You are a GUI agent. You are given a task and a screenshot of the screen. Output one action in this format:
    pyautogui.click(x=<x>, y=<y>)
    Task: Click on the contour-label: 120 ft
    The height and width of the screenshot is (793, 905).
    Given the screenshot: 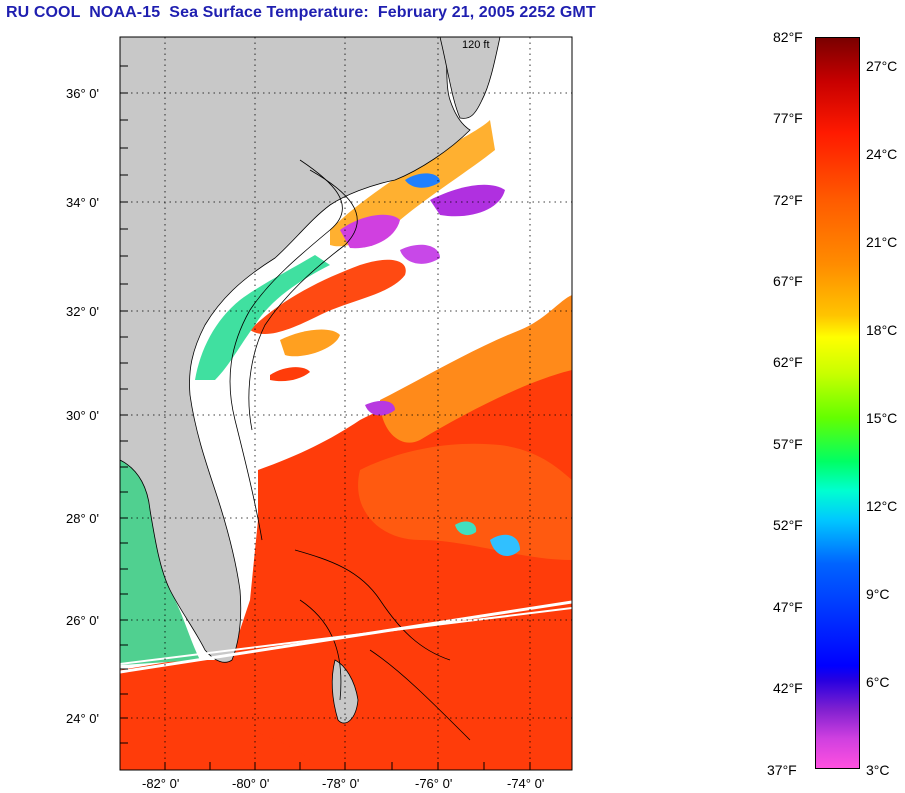 What is the action you would take?
    pyautogui.click(x=476, y=45)
    